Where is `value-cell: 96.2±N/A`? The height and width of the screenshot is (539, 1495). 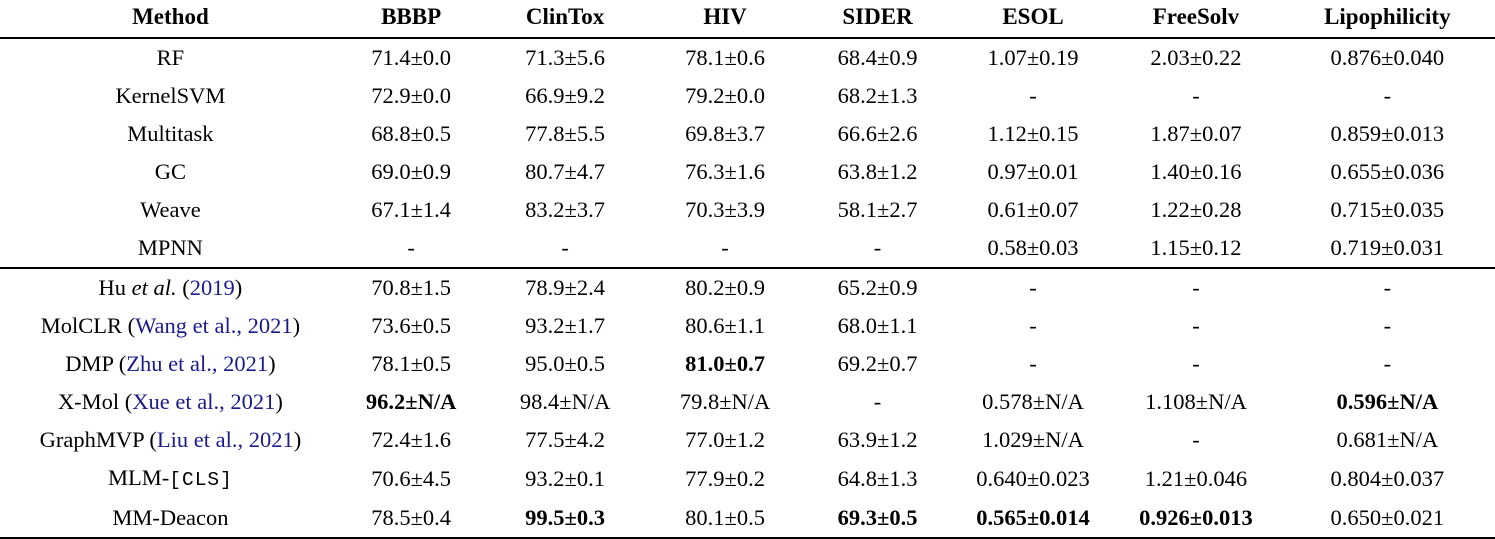 value-cell: 96.2±N/A is located at coordinates (411, 401).